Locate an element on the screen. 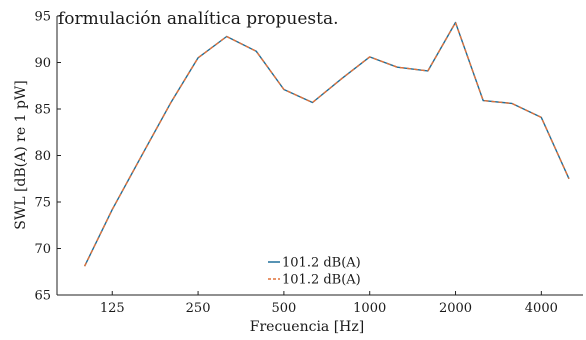 Image resolution: width=586 pixels, height=340 pixels. y-tick-label: 95 is located at coordinates (42, 17).